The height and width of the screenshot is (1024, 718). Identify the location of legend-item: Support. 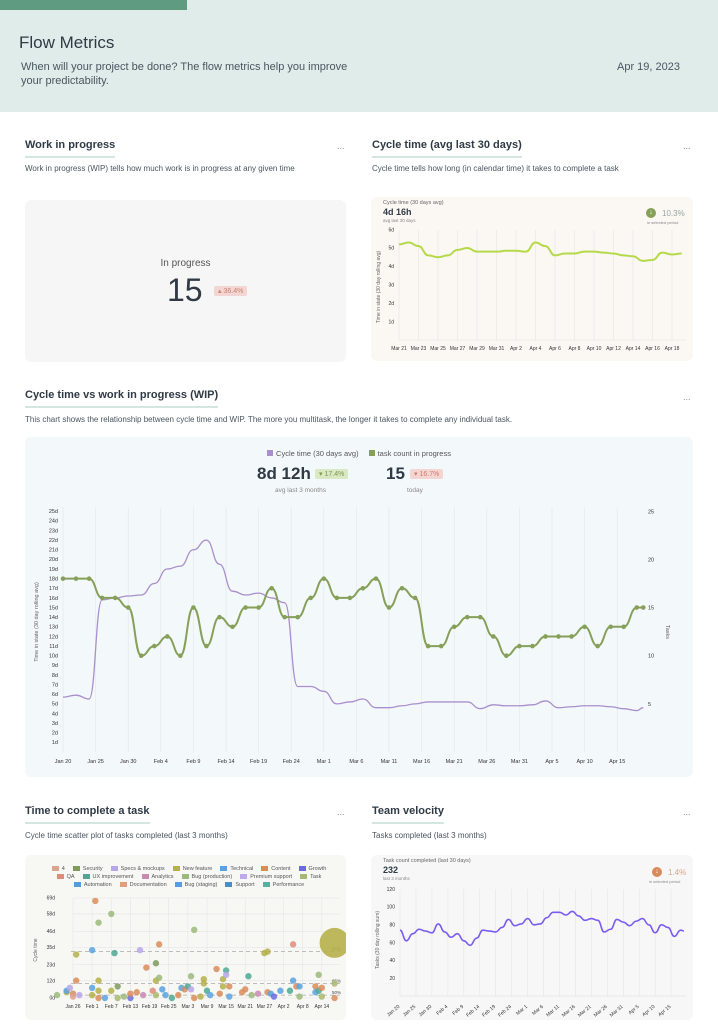
(240, 885).